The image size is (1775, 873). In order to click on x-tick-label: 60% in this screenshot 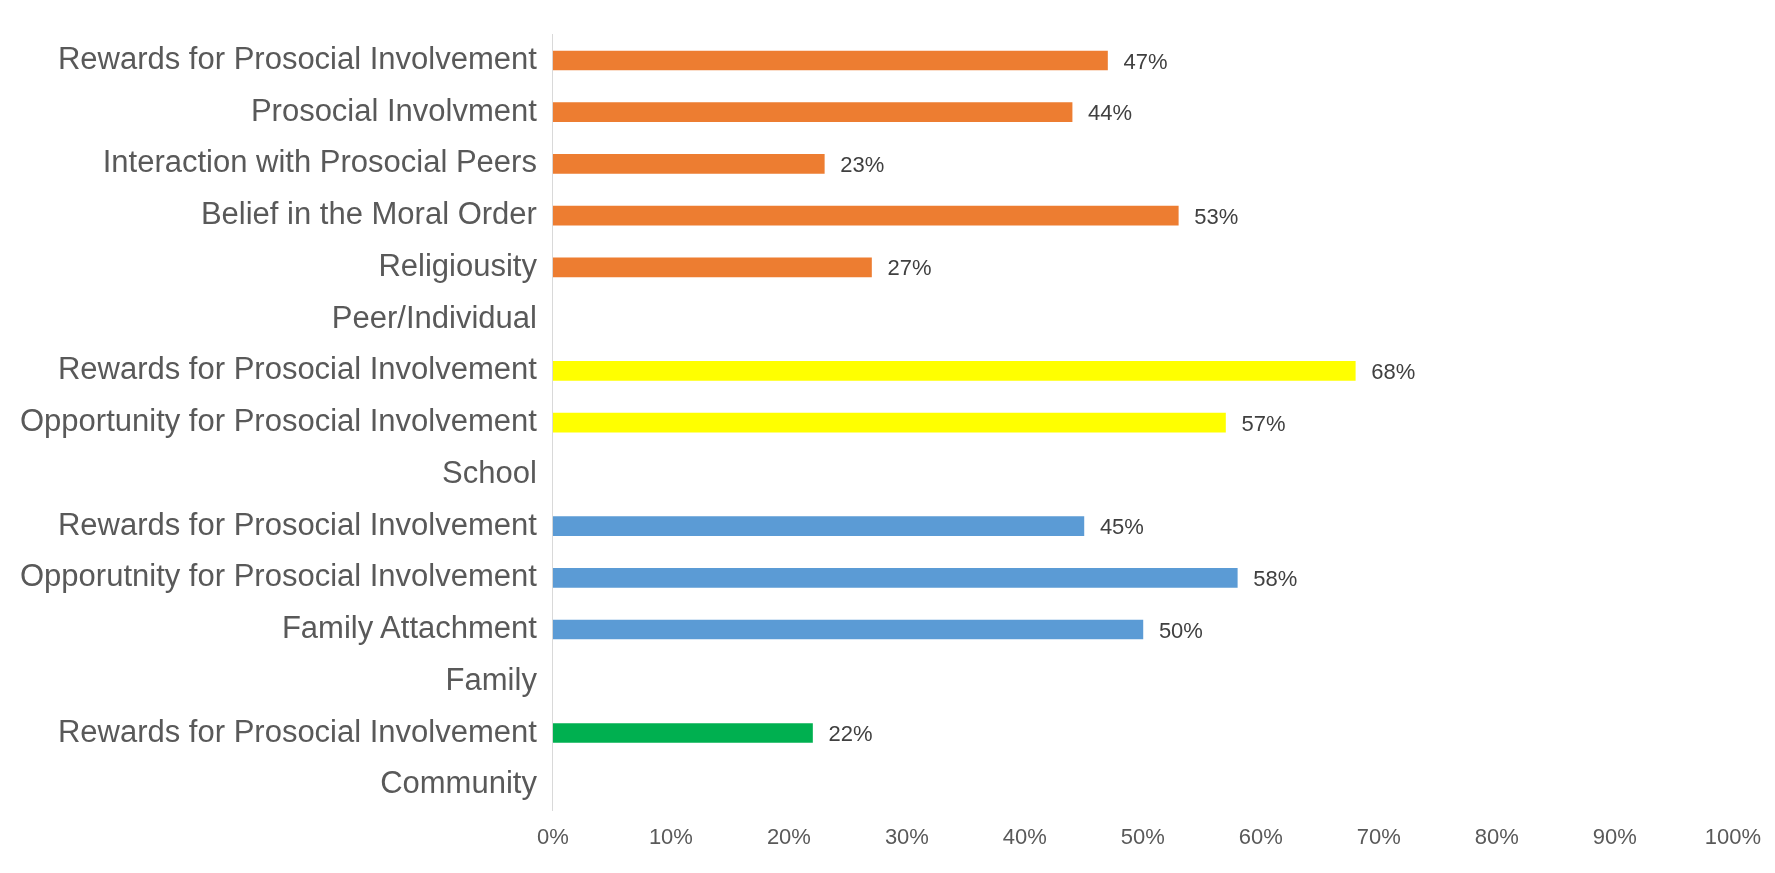, I will do `click(1260, 836)`.